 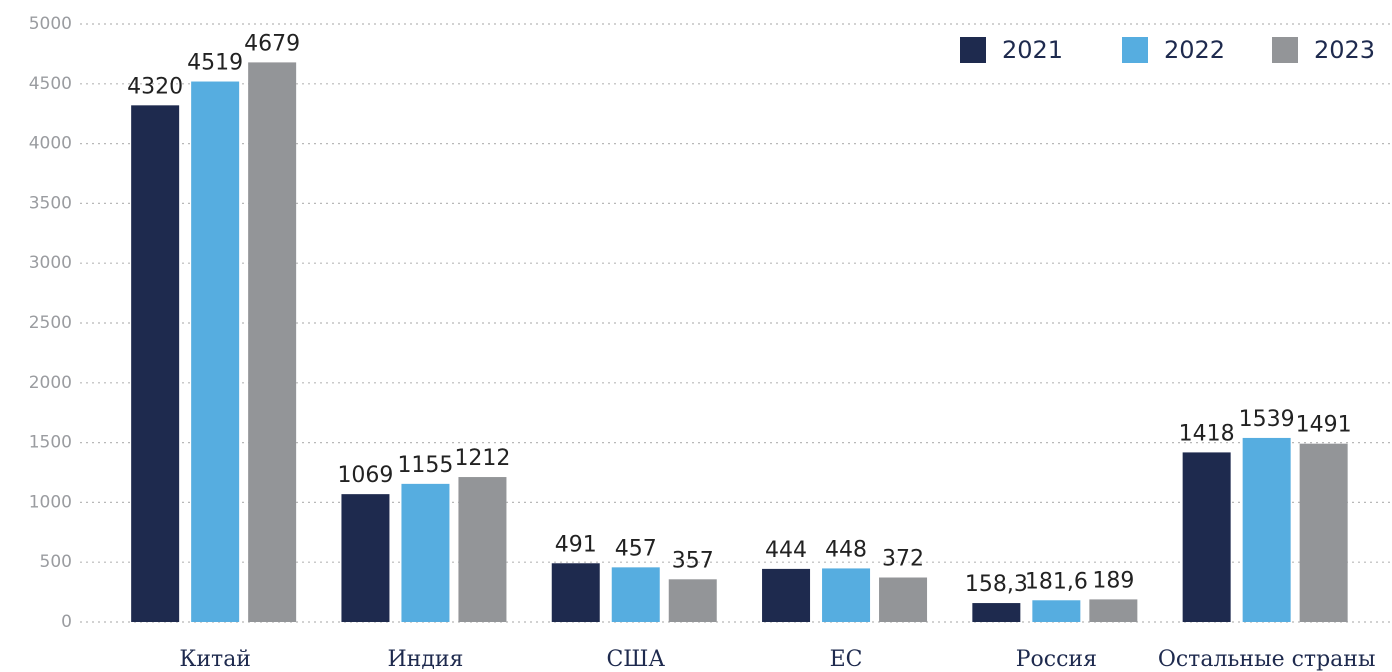 I want to click on y-tick-label: 1000, so click(x=50, y=502).